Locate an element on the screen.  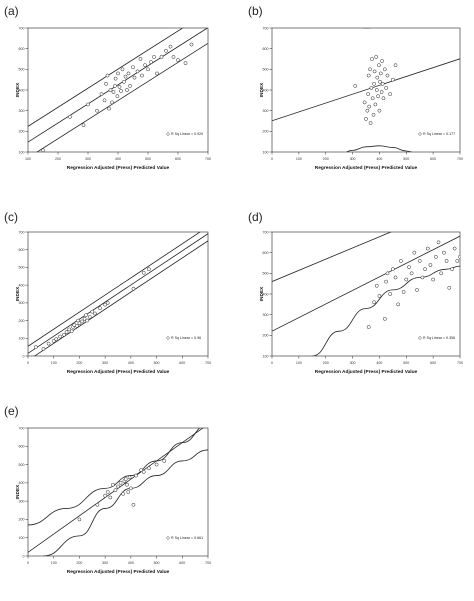
fit-line is located at coordinates (366, 283).